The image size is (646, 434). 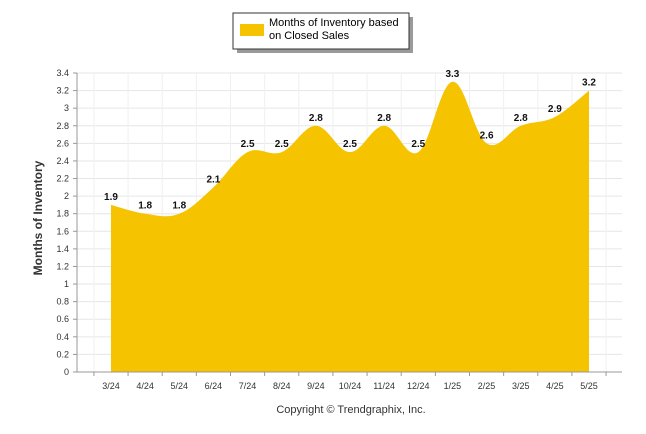 I want to click on x-tick-label: 4/24, so click(x=145, y=386).